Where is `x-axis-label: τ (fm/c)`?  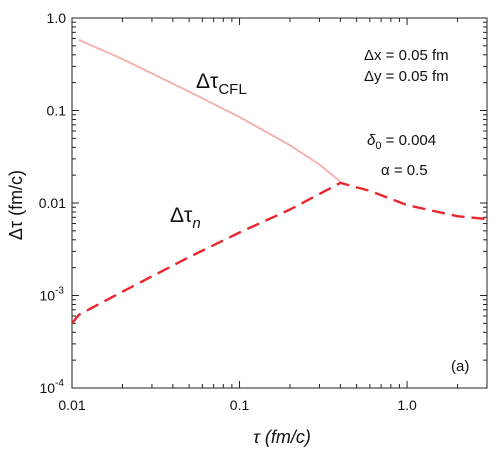 x-axis-label: τ (fm/c) is located at coordinates (282, 437).